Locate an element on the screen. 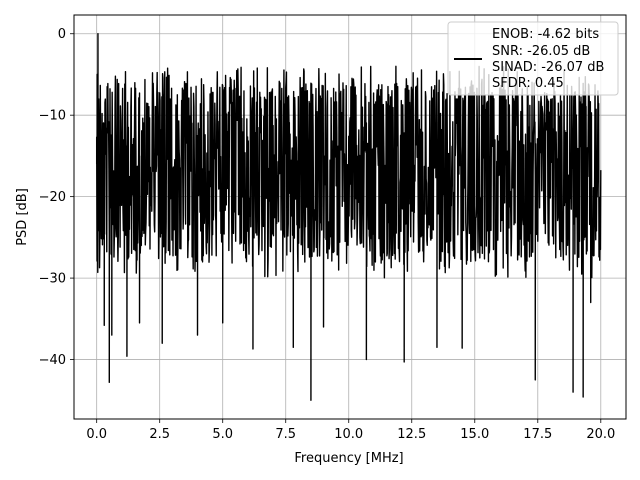 The height and width of the screenshot is (480, 640). x-tick-label: 5.0 is located at coordinates (222, 434).